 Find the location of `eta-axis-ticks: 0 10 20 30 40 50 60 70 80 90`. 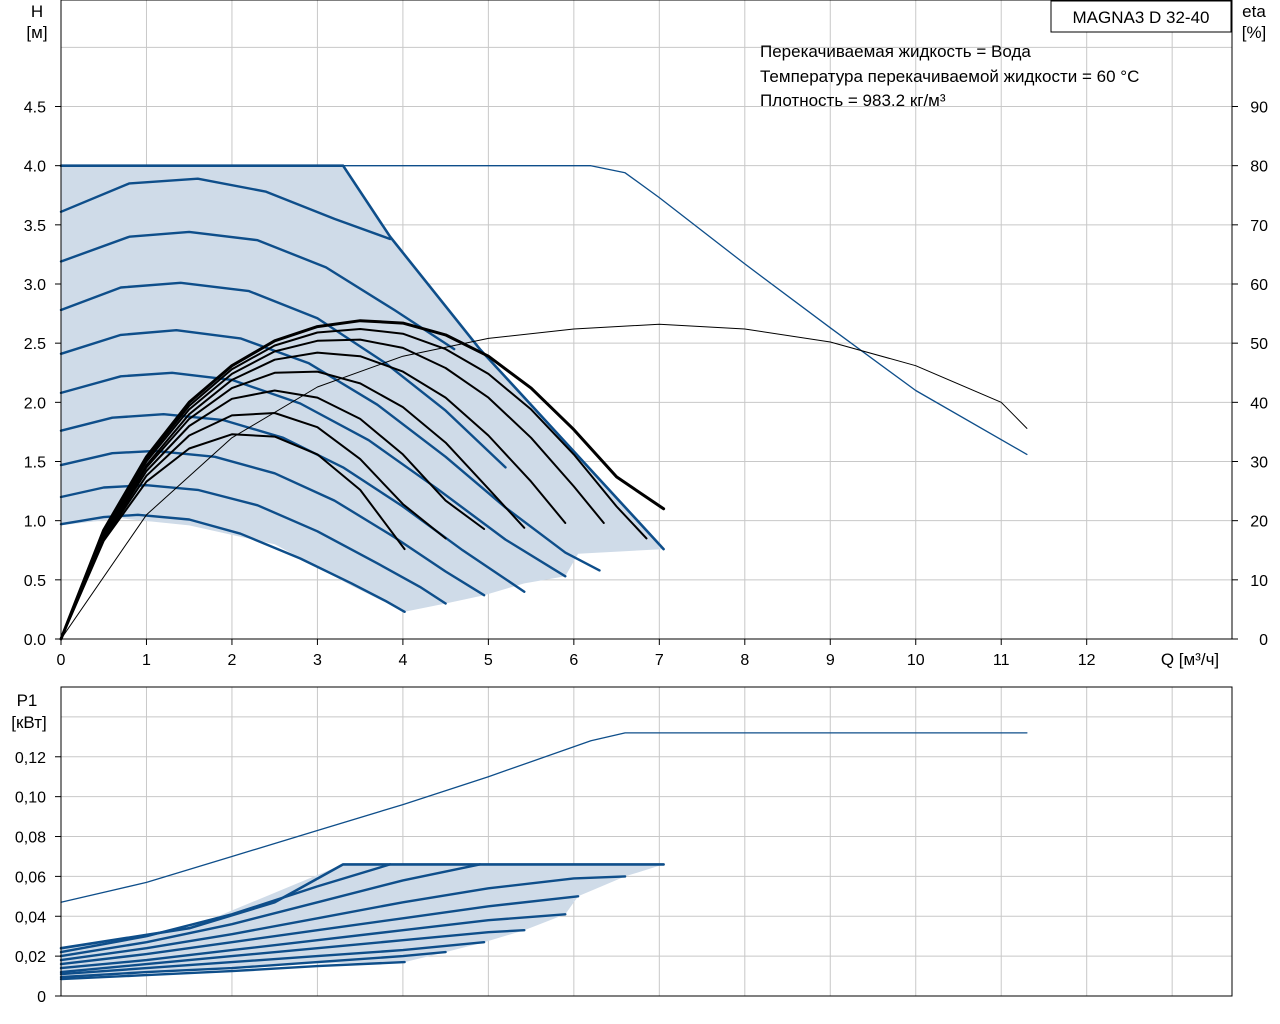

eta-axis-ticks: 0 10 20 30 40 50 60 70 80 90 is located at coordinates (1250, 374).